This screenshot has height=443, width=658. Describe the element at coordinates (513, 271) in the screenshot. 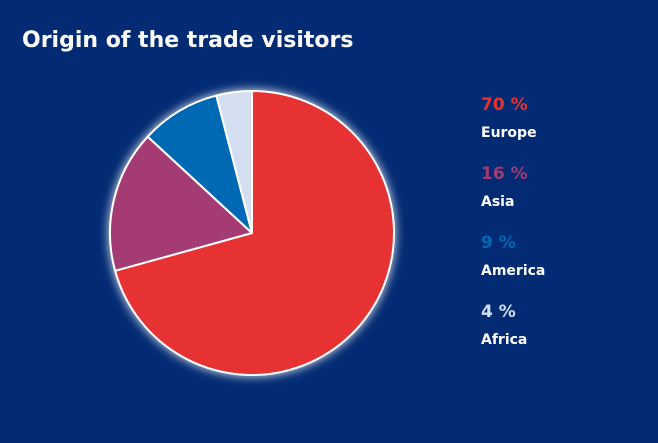

I see `legend-label: America` at that location.